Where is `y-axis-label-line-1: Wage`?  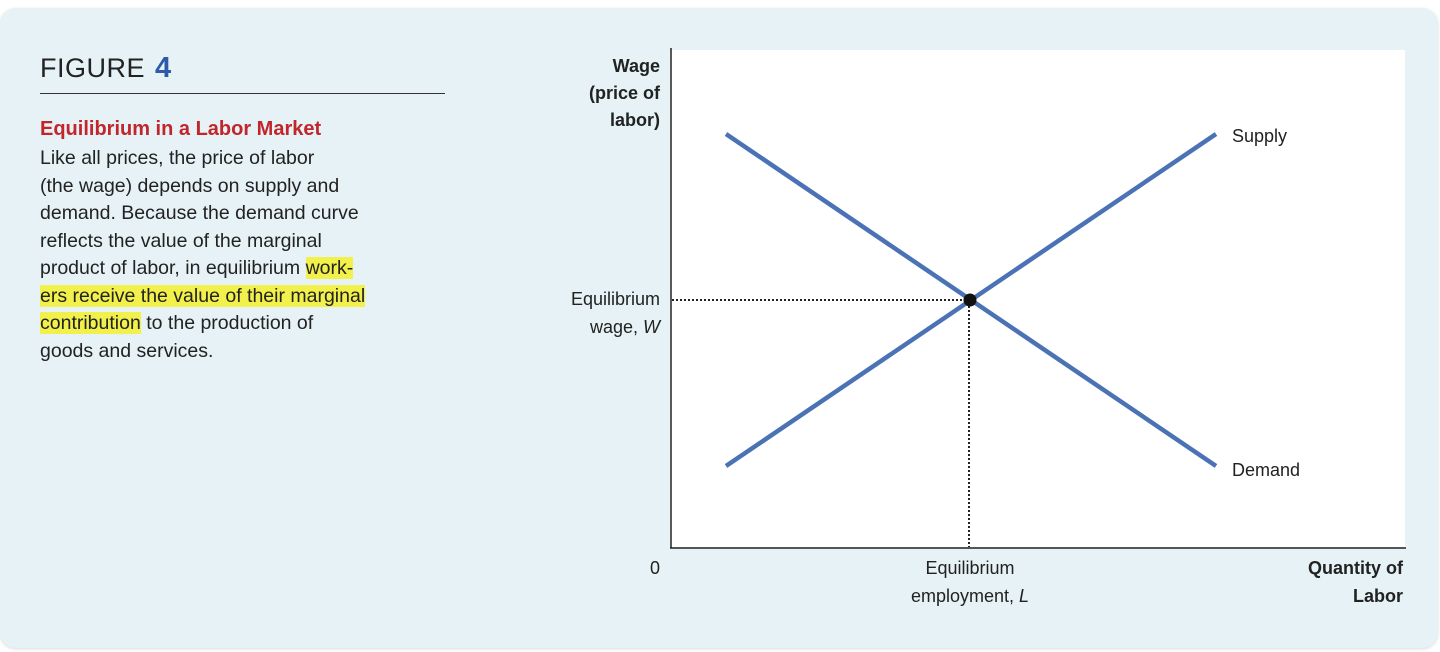
y-axis-label-line-1: Wage is located at coordinates (636, 66).